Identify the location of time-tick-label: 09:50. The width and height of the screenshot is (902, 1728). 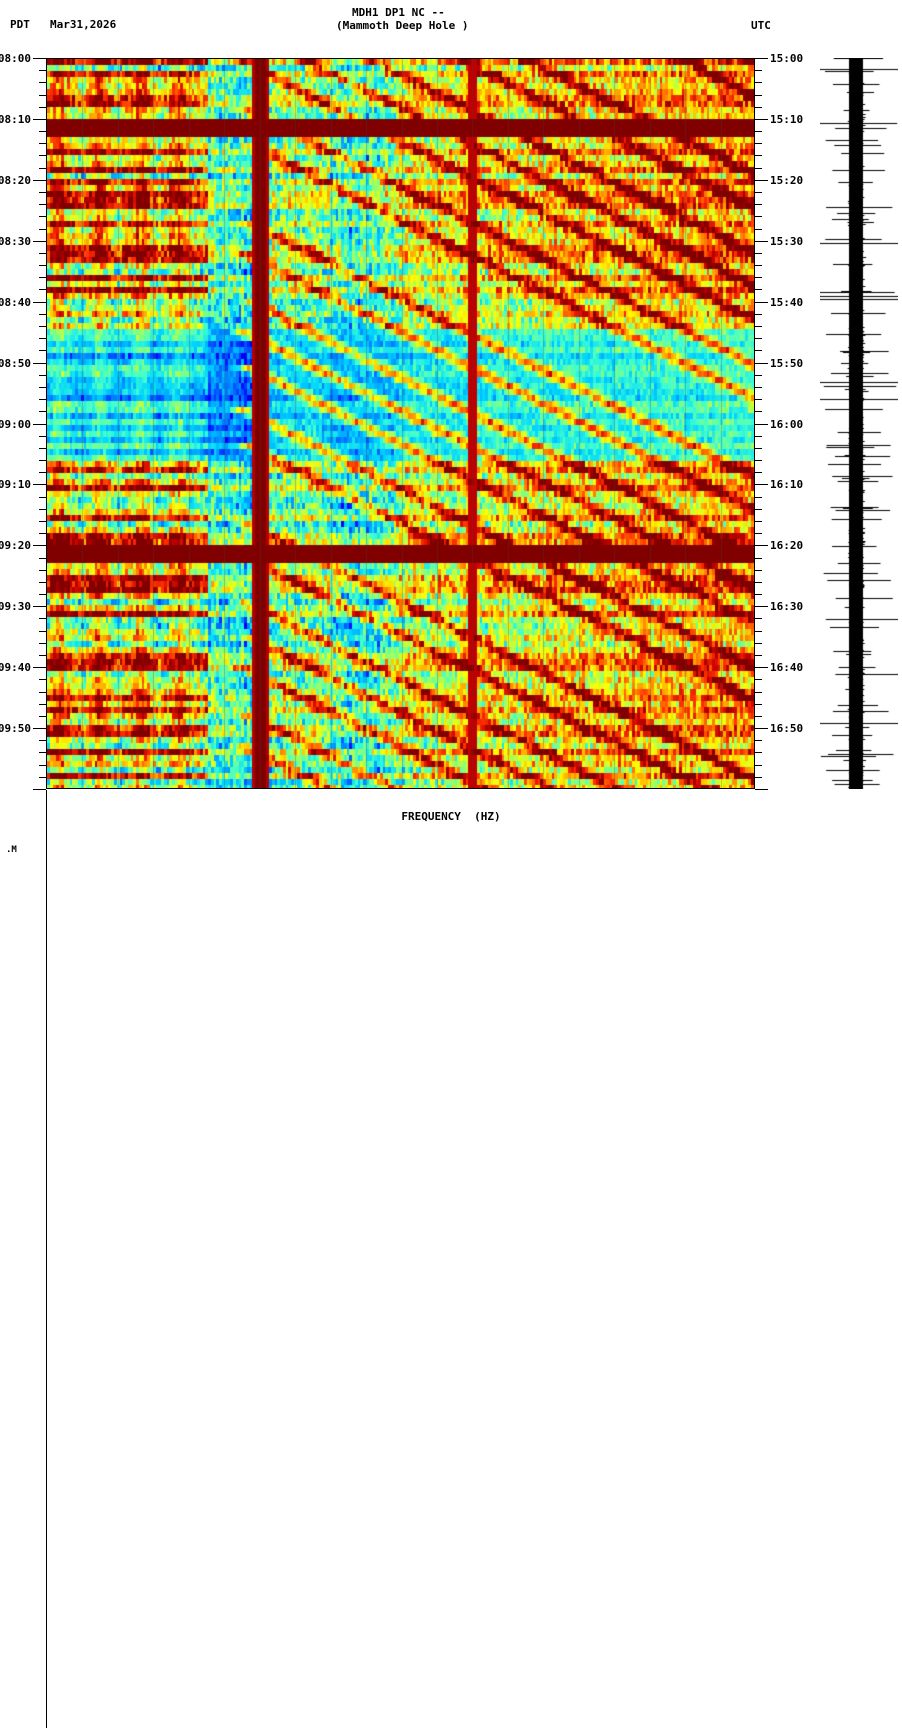
(15, 728).